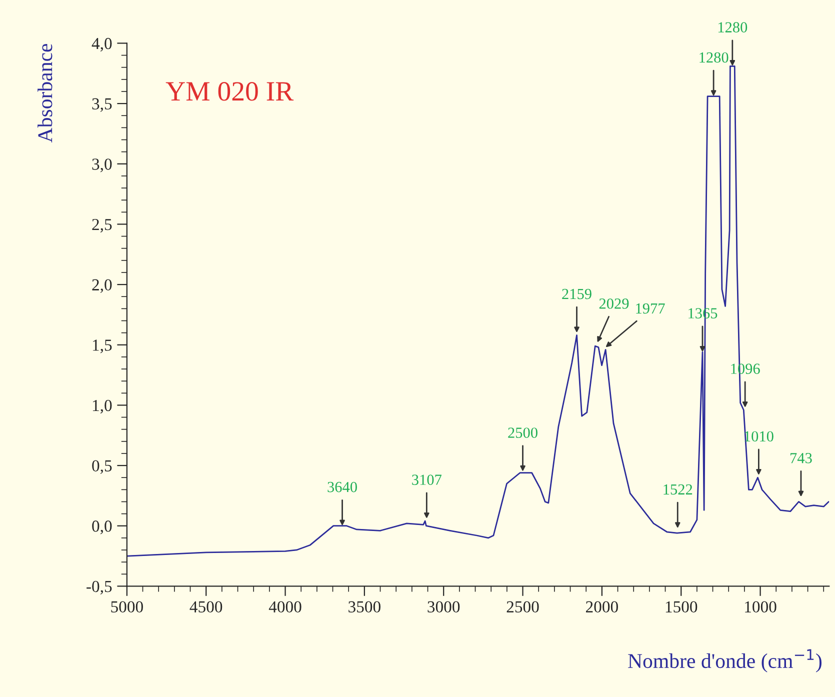 Image resolution: width=835 pixels, height=697 pixels. I want to click on y-tick-label: 3,5, so click(102, 105).